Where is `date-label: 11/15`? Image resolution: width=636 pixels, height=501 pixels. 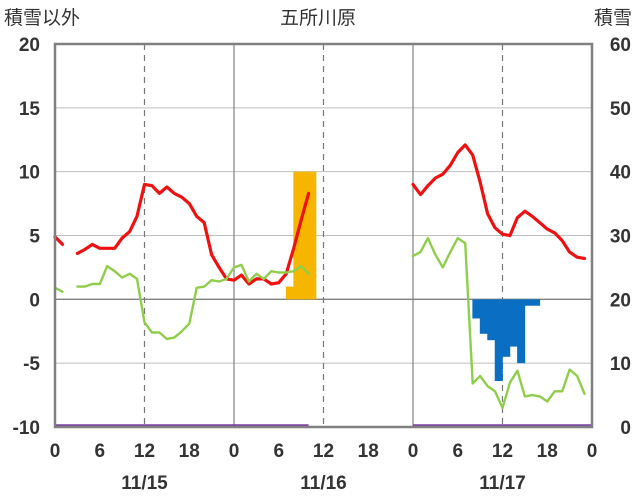 date-label: 11/15 is located at coordinates (144, 483).